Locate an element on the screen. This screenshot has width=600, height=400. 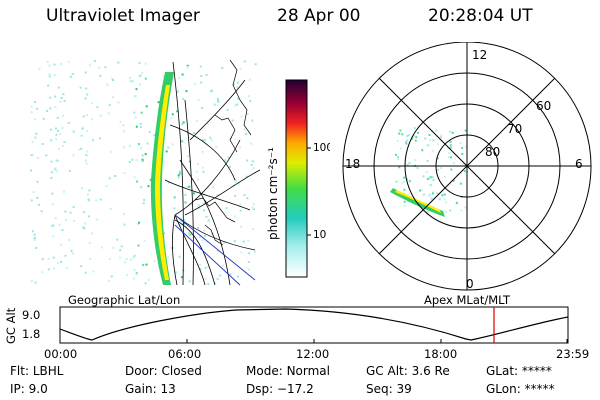
mlt-label-6: 6 is located at coordinates (579, 164).